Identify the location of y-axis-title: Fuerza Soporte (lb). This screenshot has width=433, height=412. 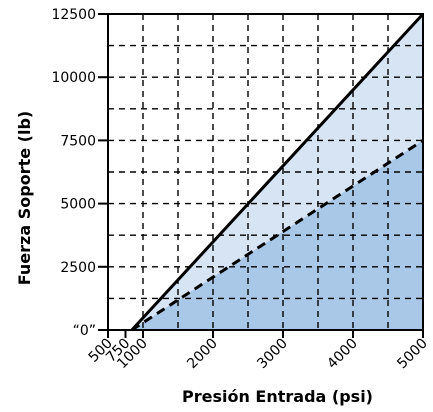
(24, 198).